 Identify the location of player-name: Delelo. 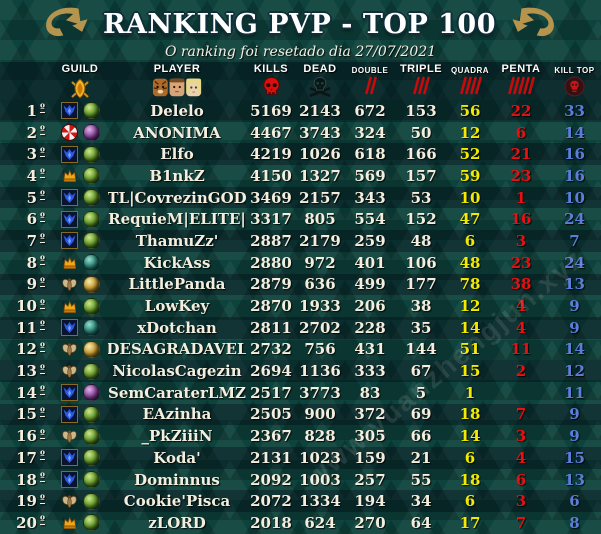
(177, 110).